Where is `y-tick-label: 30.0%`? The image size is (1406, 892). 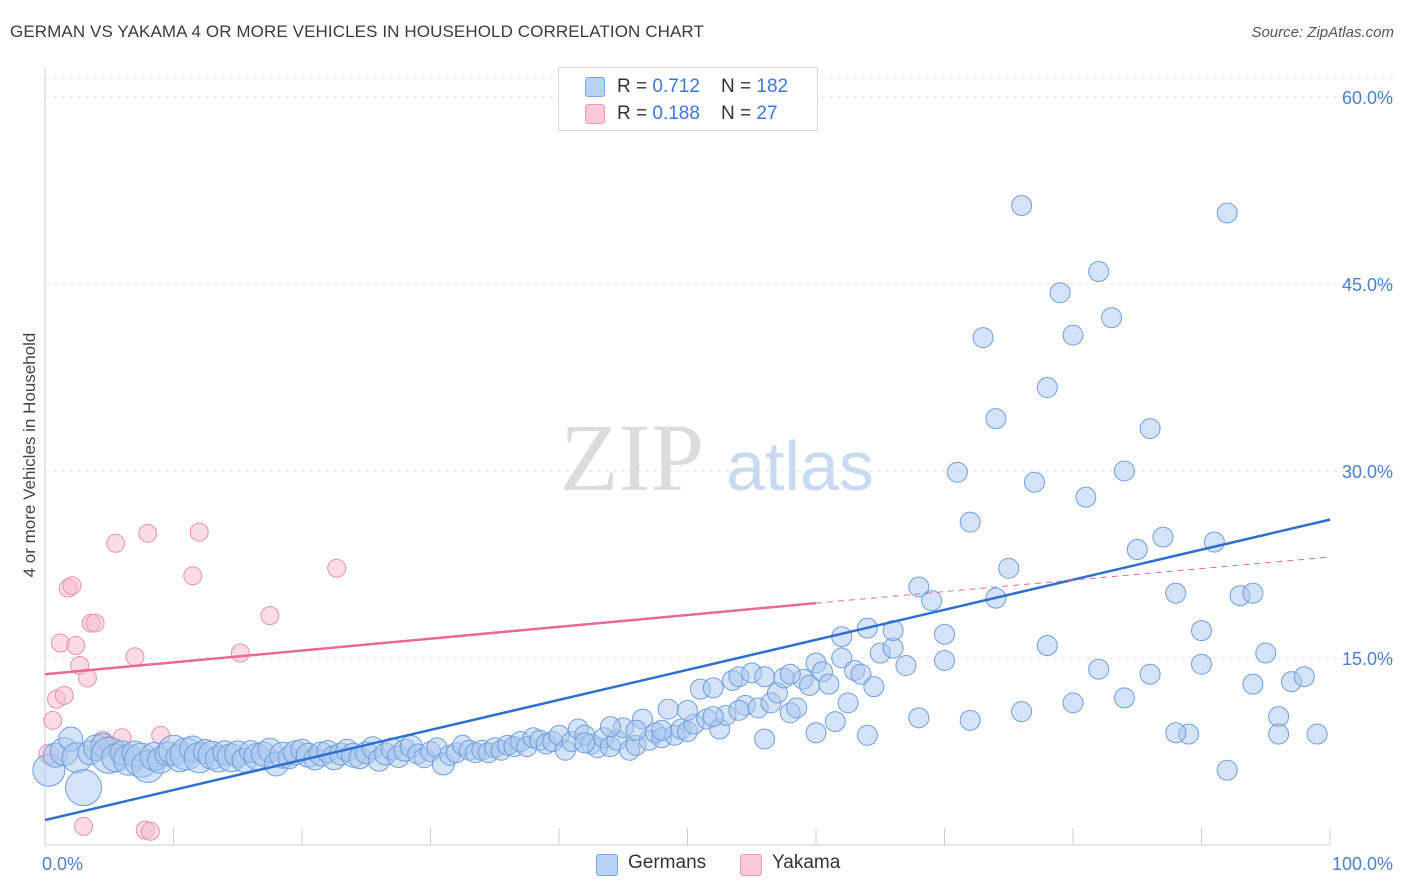 y-tick-label: 30.0% is located at coordinates (1367, 472).